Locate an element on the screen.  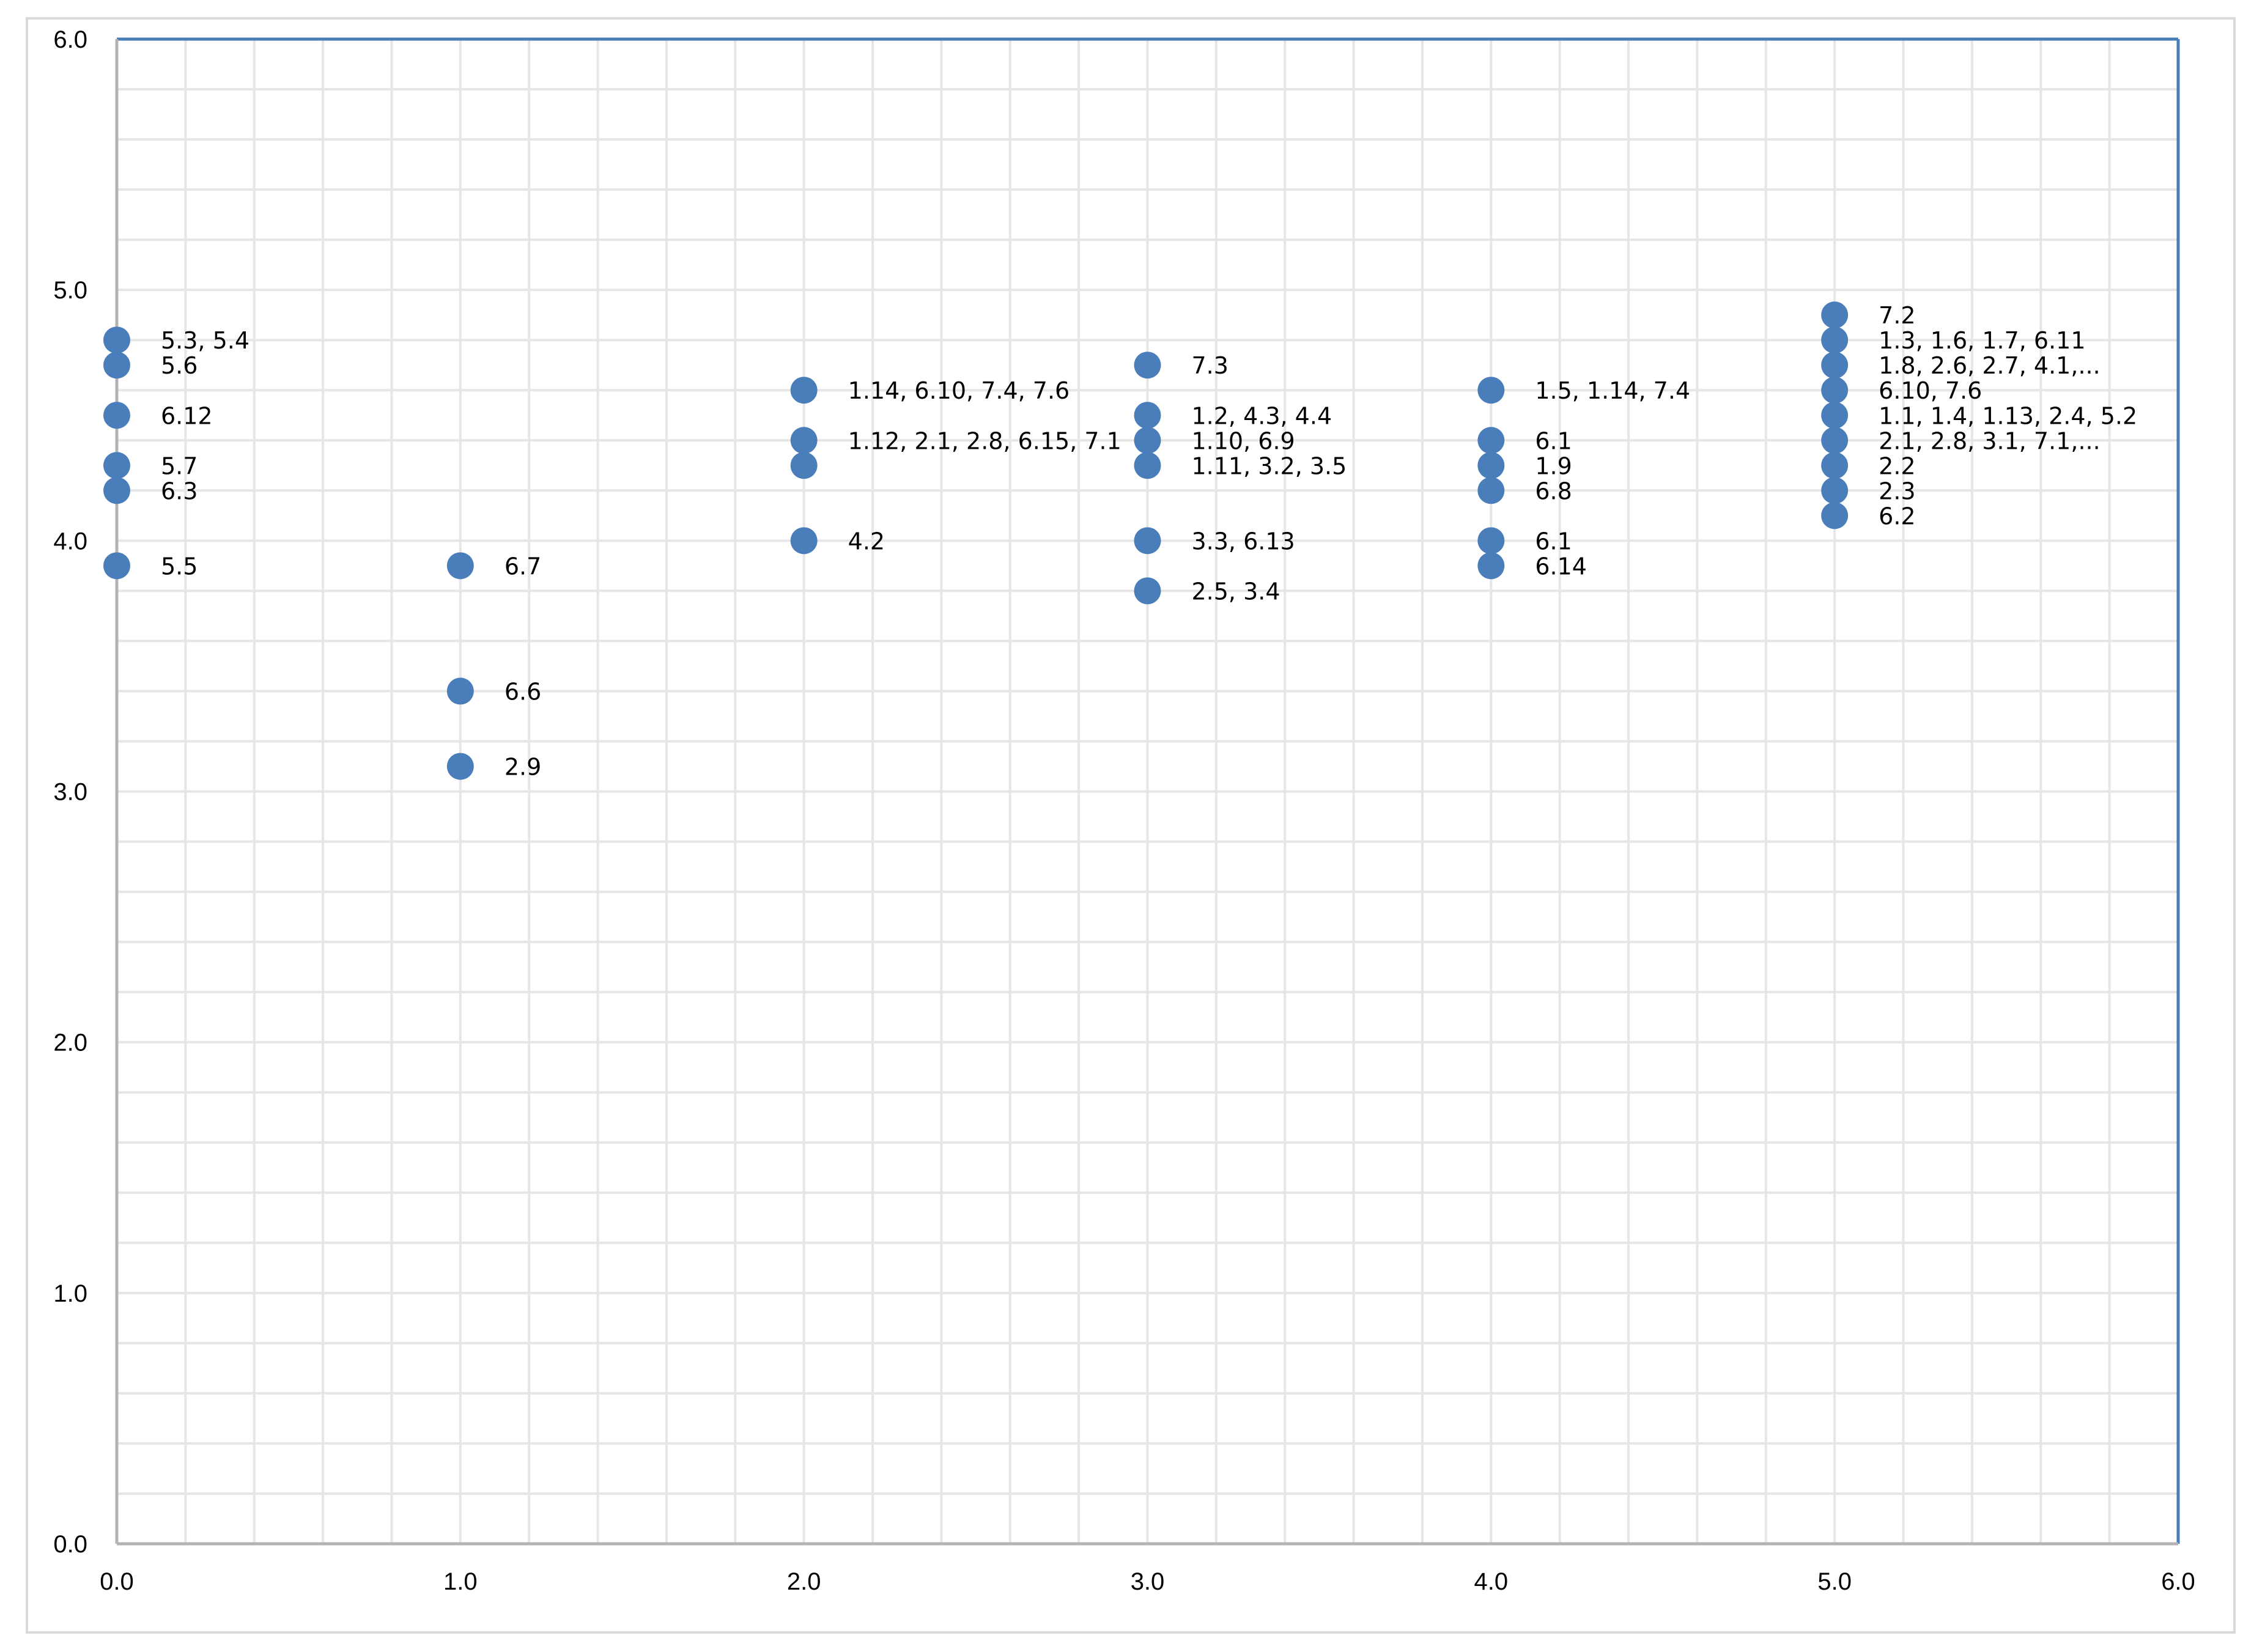
y-tick-label: 6.0 is located at coordinates (70, 39).